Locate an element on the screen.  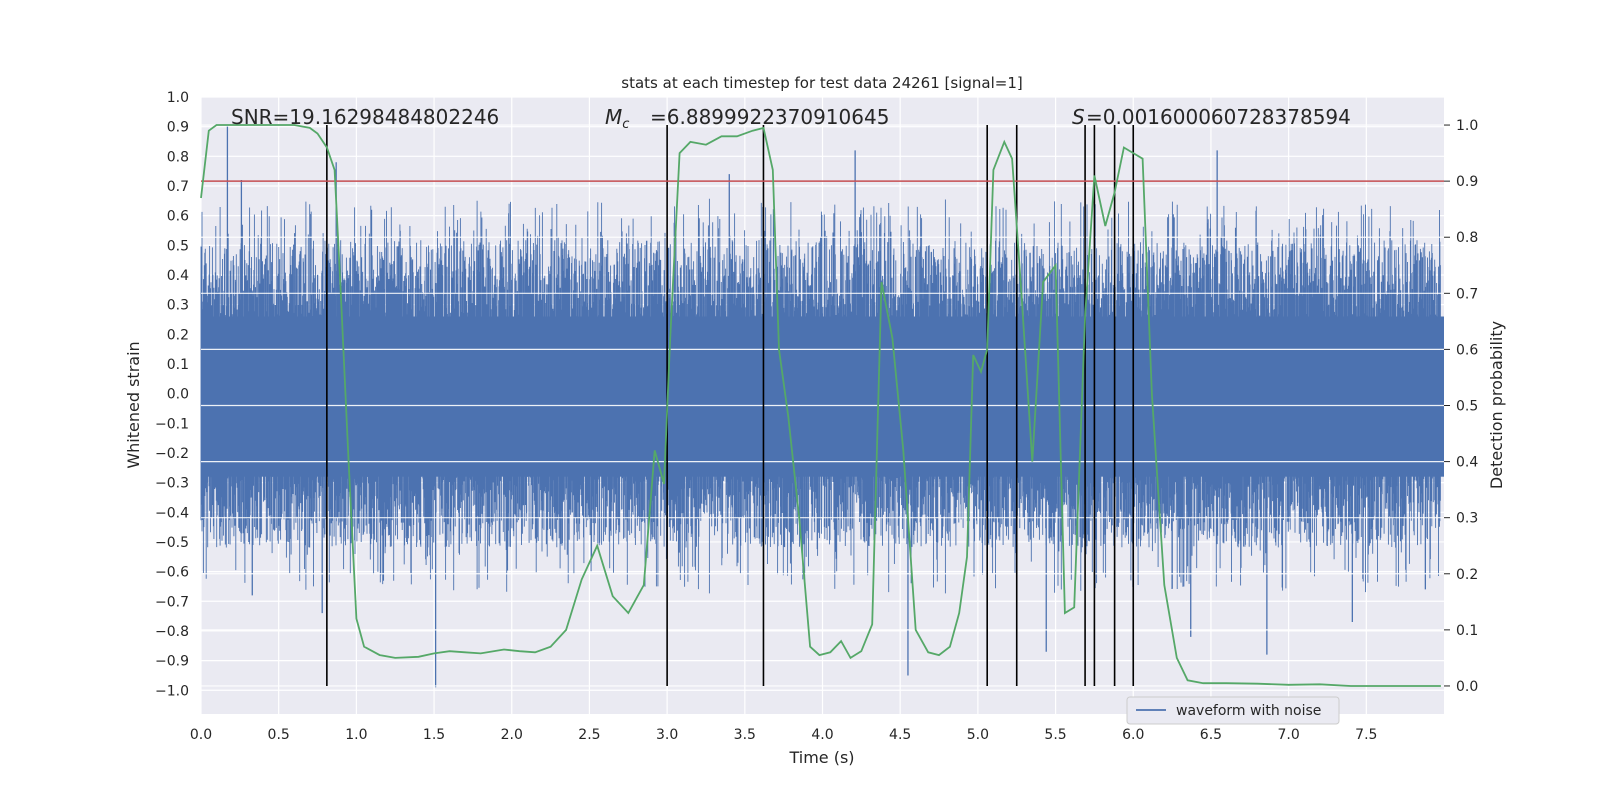
y-tick-label-left: 0.8 is located at coordinates (178, 157).